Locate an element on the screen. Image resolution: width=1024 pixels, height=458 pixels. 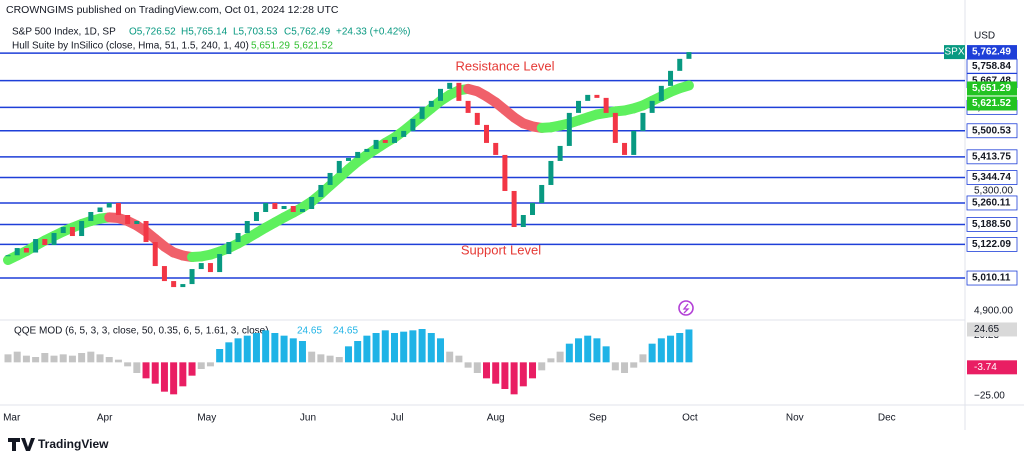
annotation: Support Level is located at coordinates (501, 249).